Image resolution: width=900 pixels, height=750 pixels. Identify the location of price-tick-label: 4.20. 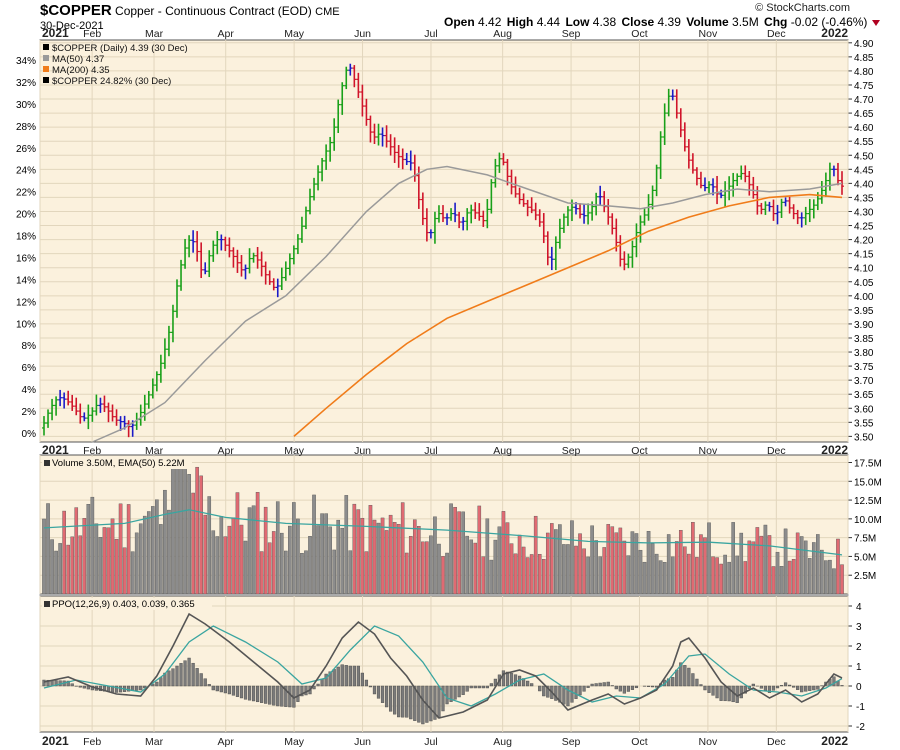
(864, 241).